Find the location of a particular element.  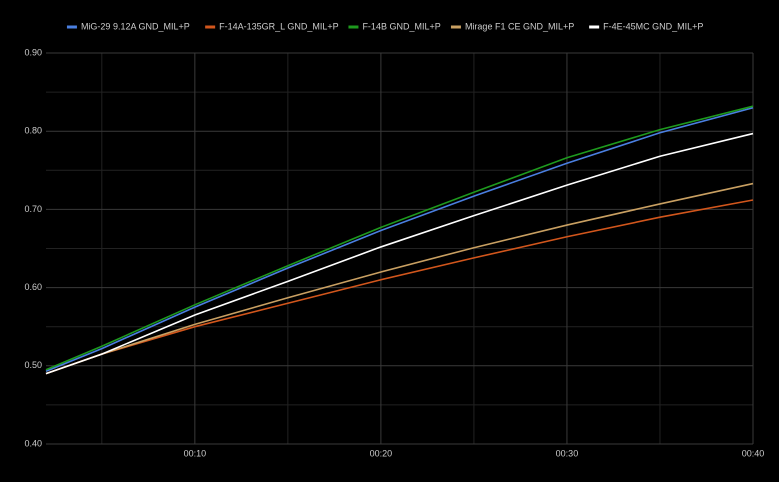

y-tick-label: 0.70 is located at coordinates (33, 209).